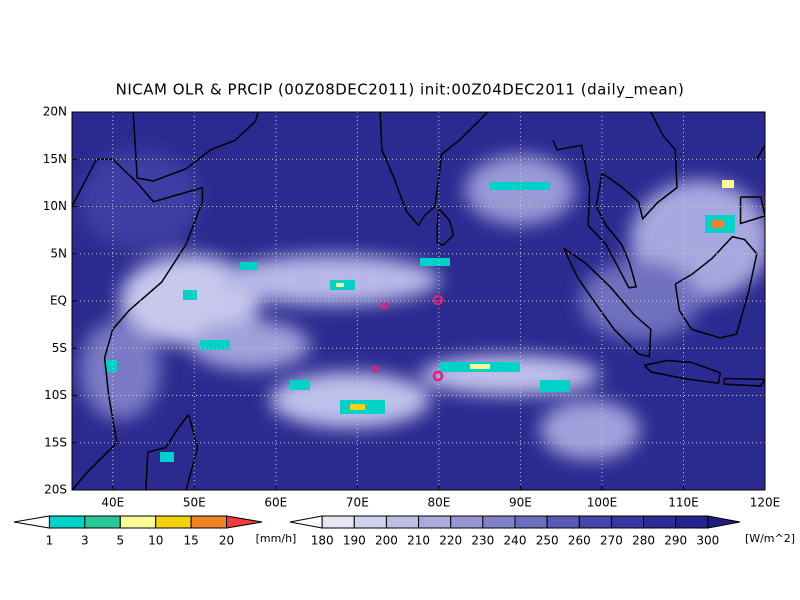 The width and height of the screenshot is (800, 600). What do you see at coordinates (226, 541) in the screenshot?
I see `colorbar-label: 20` at bounding box center [226, 541].